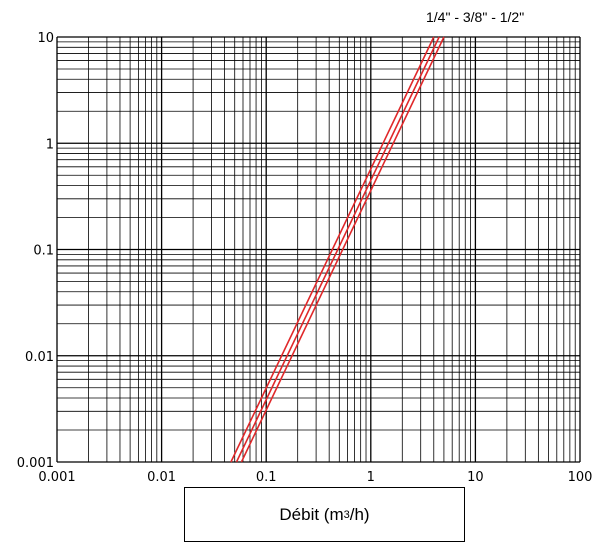 The image size is (594, 544). What do you see at coordinates (371, 477) in the screenshot?
I see `x-tick-label: 1` at bounding box center [371, 477].